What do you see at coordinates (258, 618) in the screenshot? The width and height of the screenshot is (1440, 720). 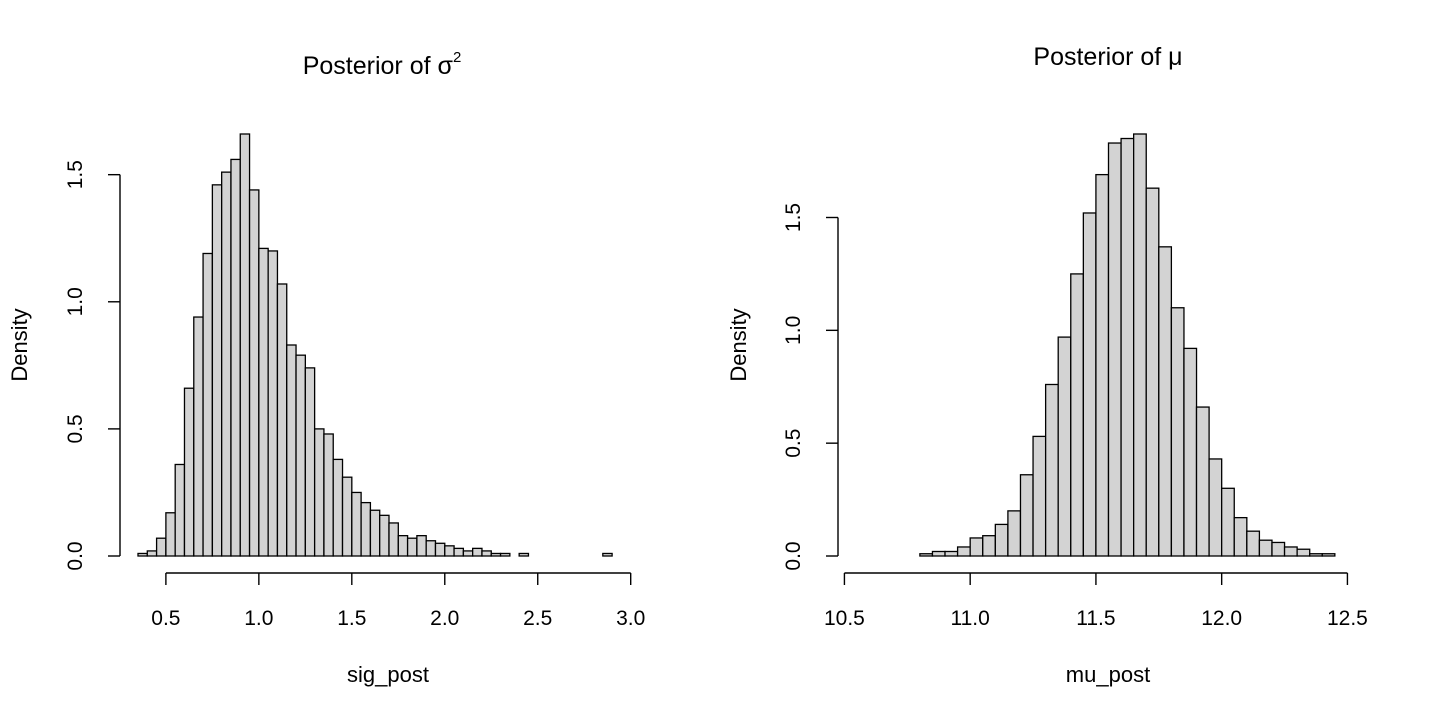 I see `x-tick-label: 1.0` at bounding box center [258, 618].